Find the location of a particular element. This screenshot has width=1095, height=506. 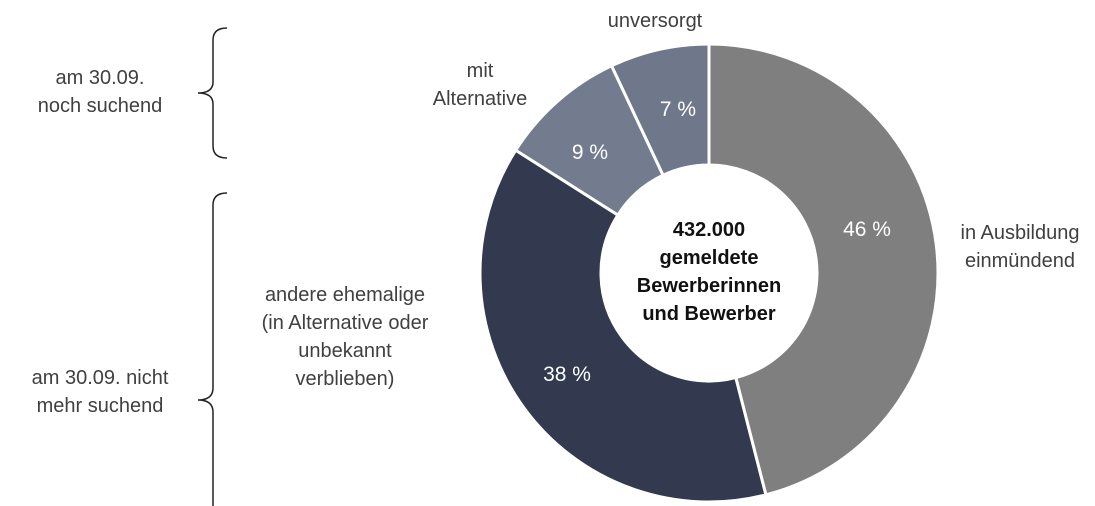

annotation: am 30.09. noch suchend is located at coordinates (100, 92).